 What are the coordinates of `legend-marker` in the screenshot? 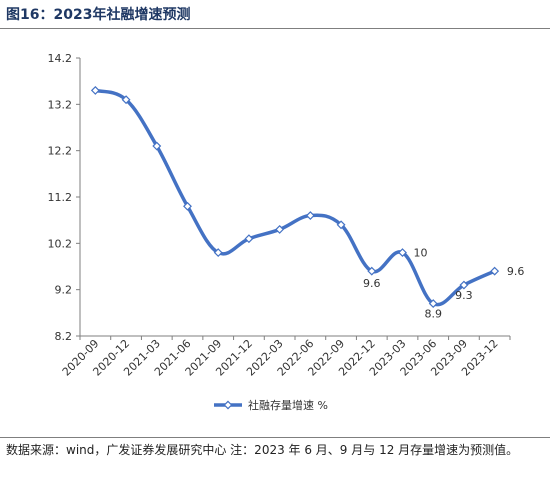 It's located at (228, 405).